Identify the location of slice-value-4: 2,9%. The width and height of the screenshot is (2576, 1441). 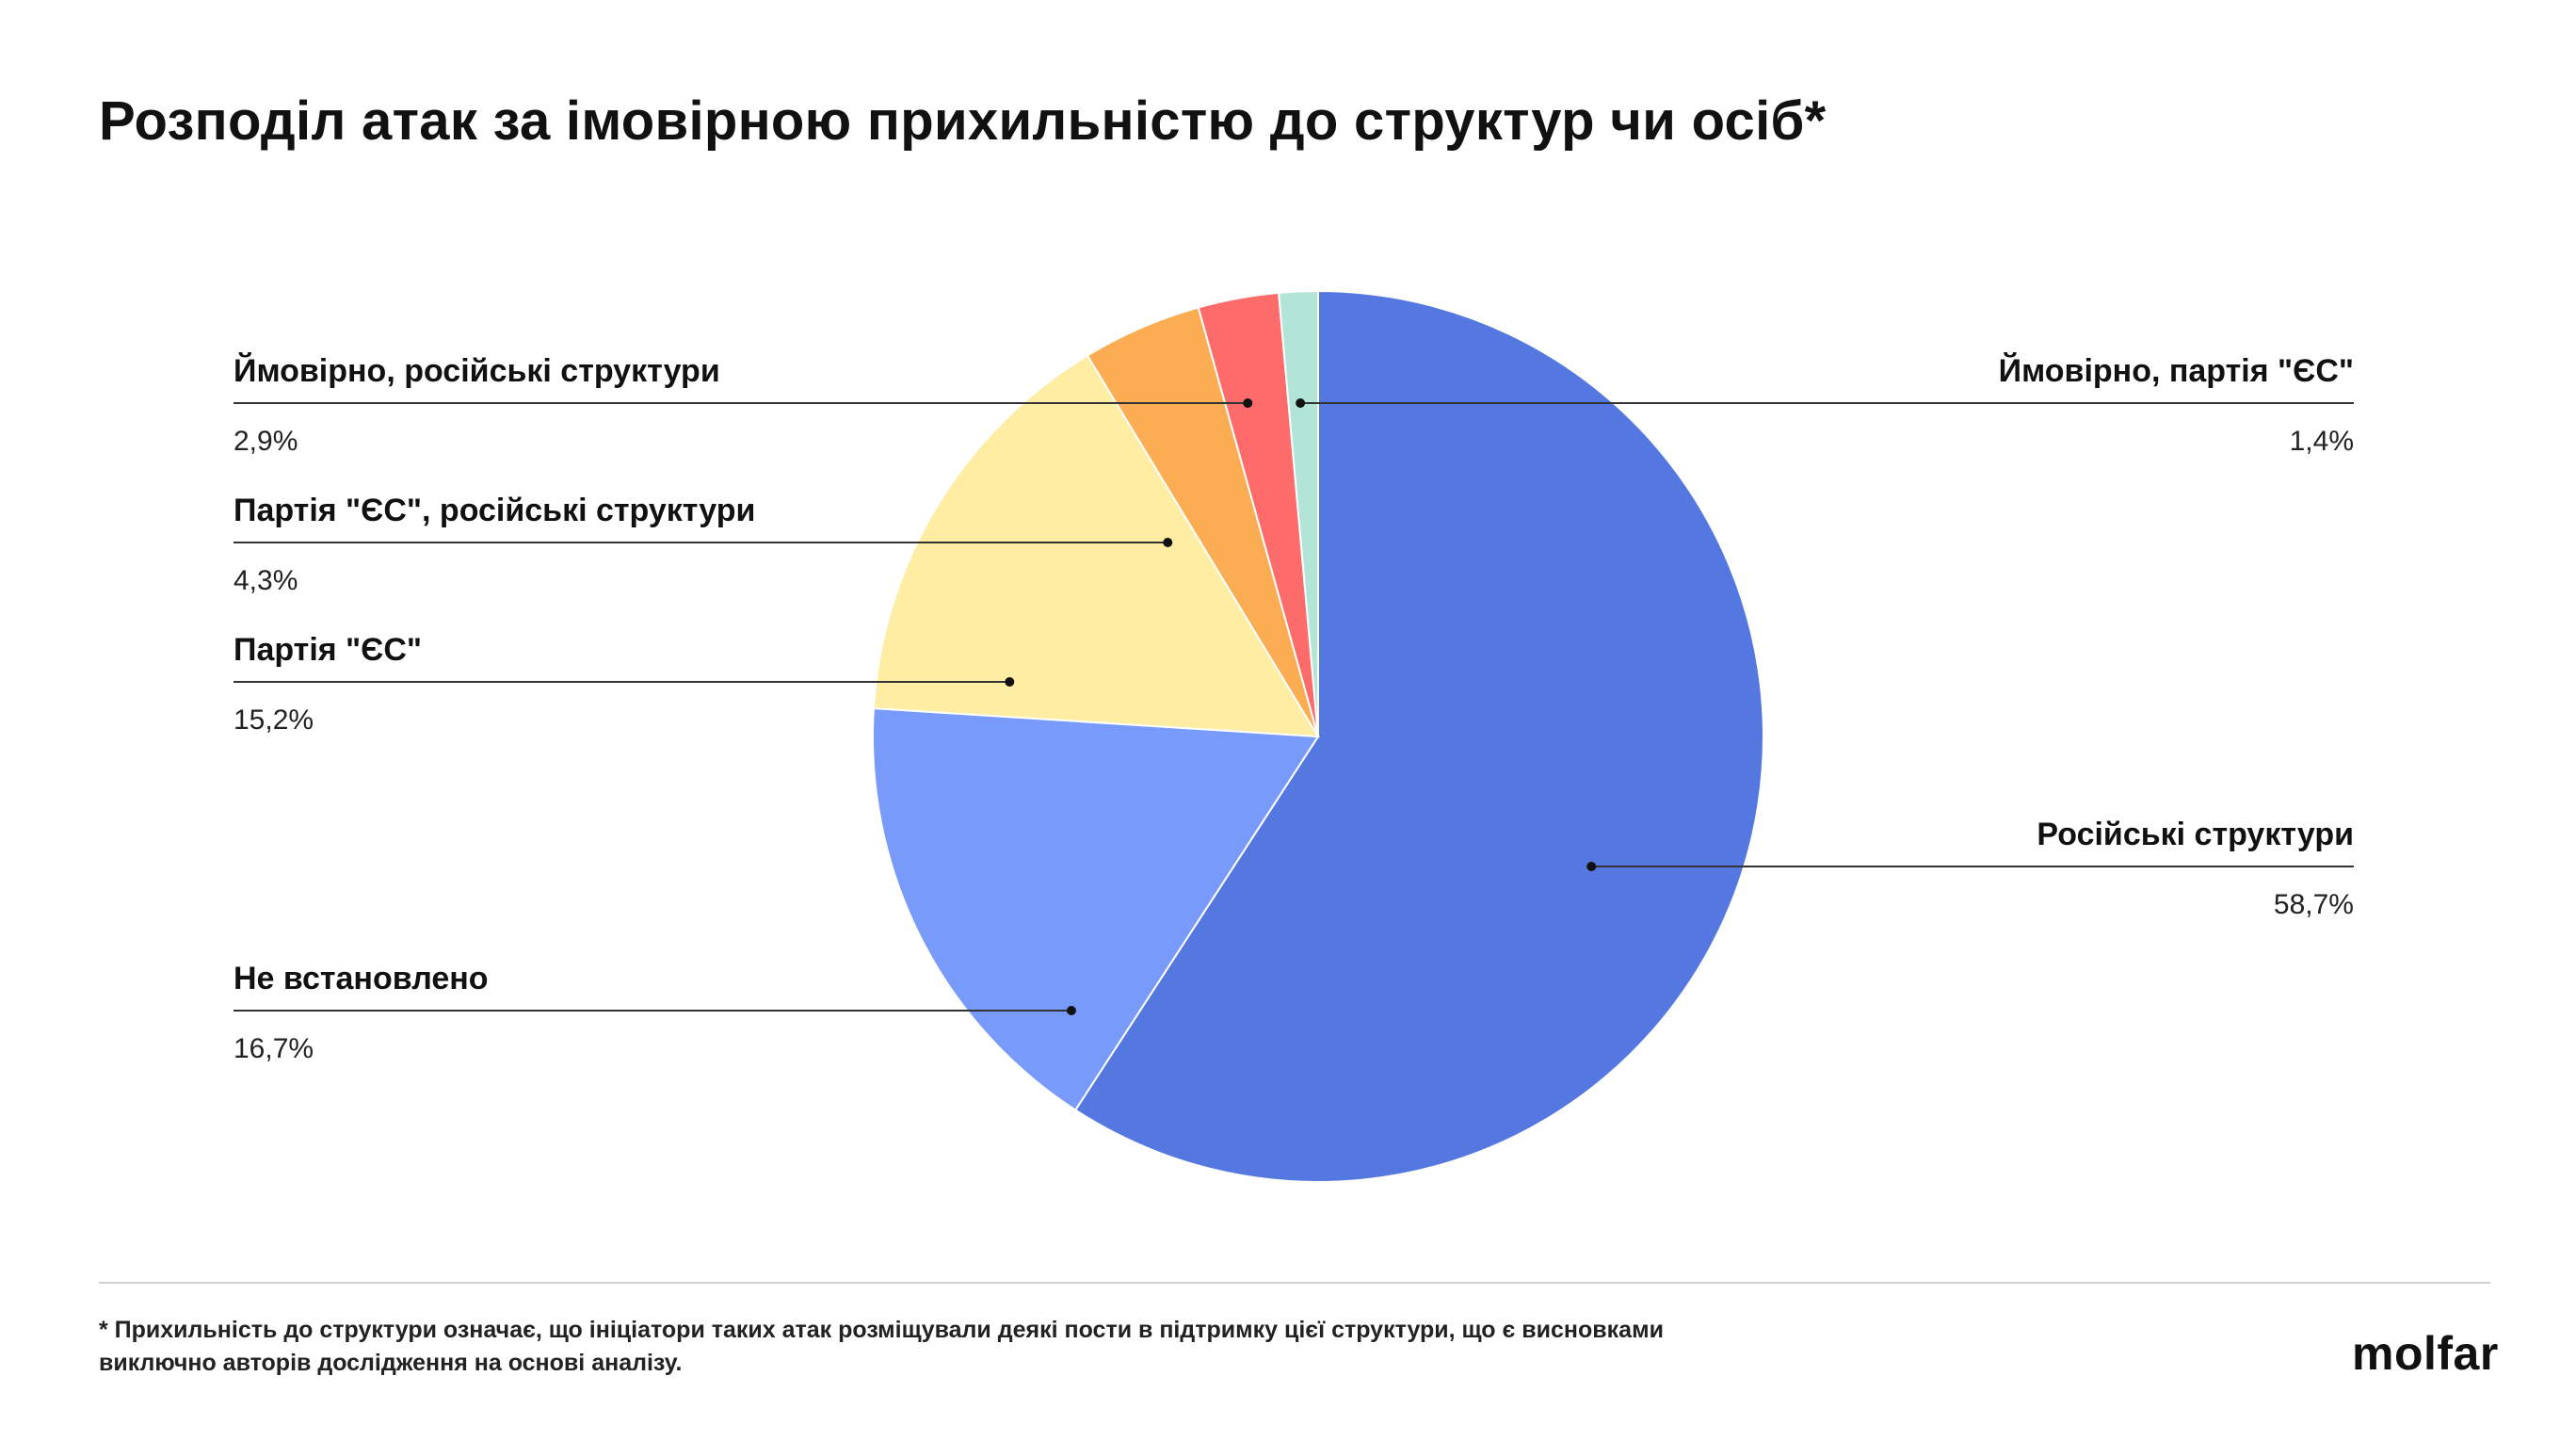
(265, 441).